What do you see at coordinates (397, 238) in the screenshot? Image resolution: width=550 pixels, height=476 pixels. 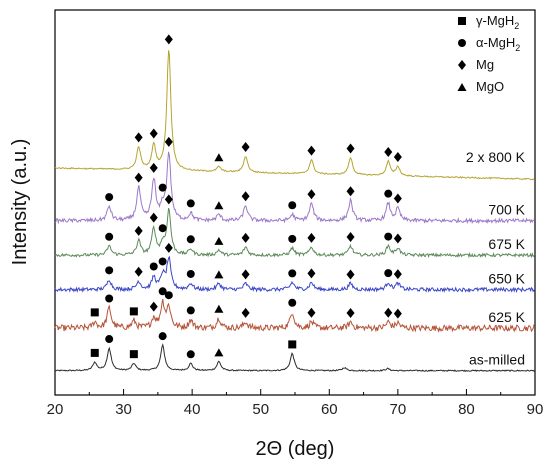 I see `marker-3-12-diamond` at bounding box center [397, 238].